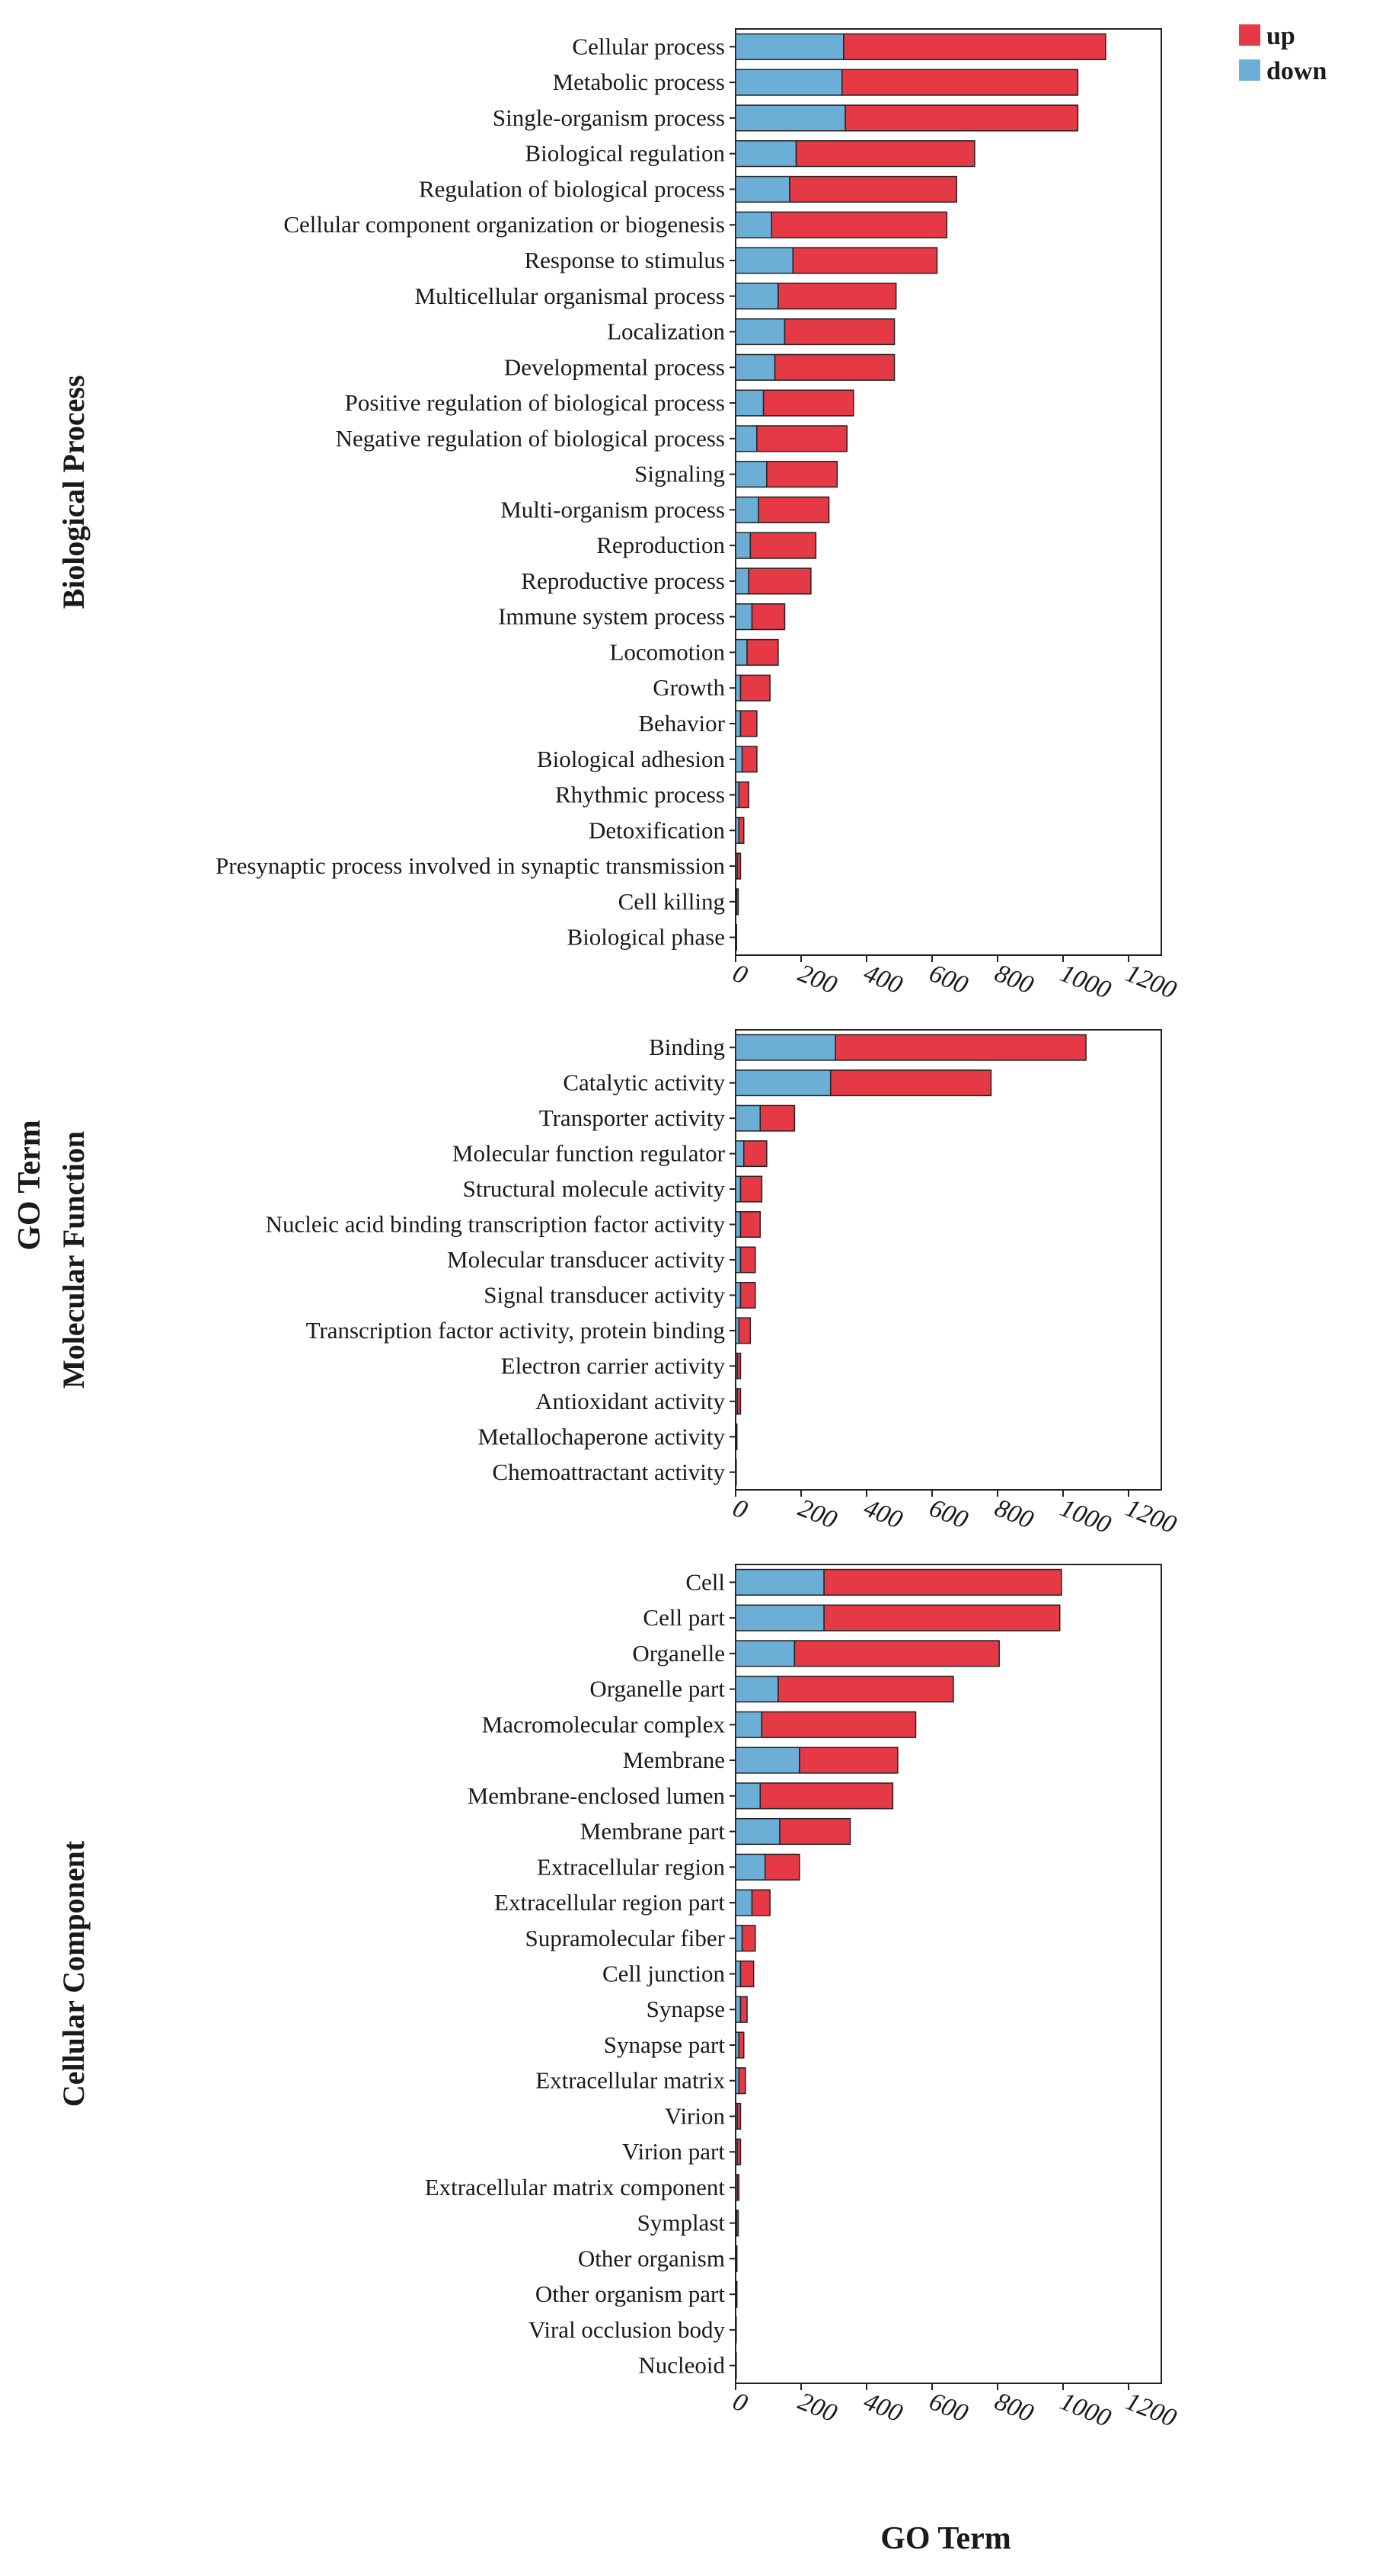 The width and height of the screenshot is (1373, 2576). I want to click on legend-label-down: down, so click(1296, 71).